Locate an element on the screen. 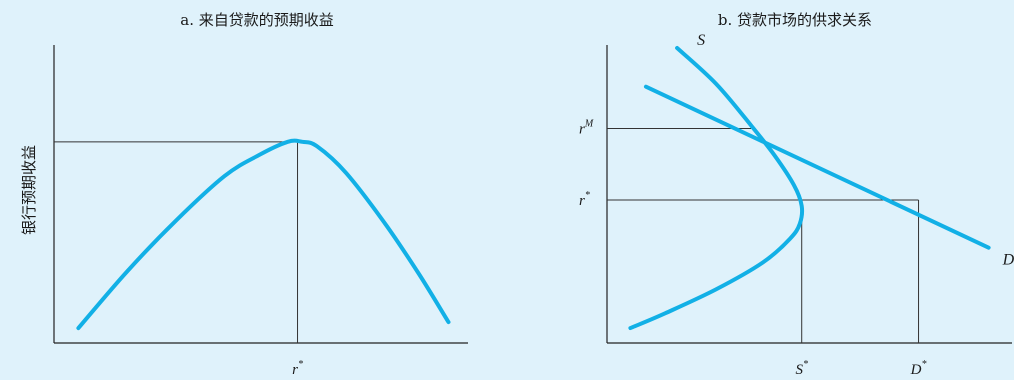  panel-a-title: a. 来自贷款的预期收益 is located at coordinates (256, 20).